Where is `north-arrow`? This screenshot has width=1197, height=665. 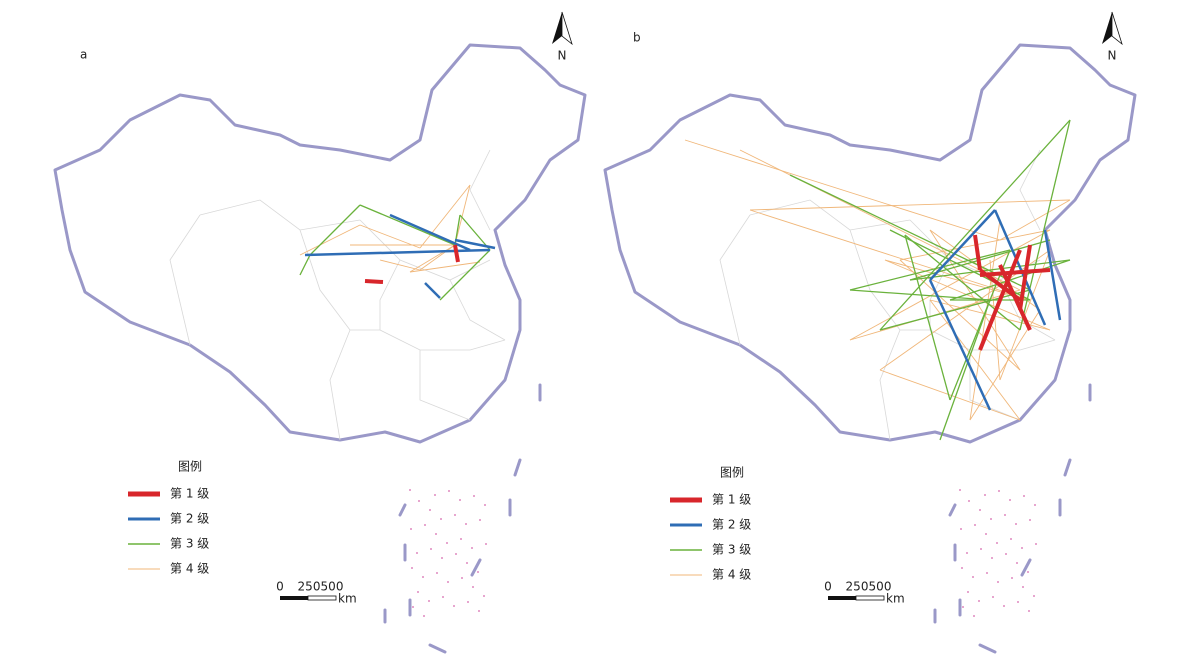
north-arrow is located at coordinates (557, 28).